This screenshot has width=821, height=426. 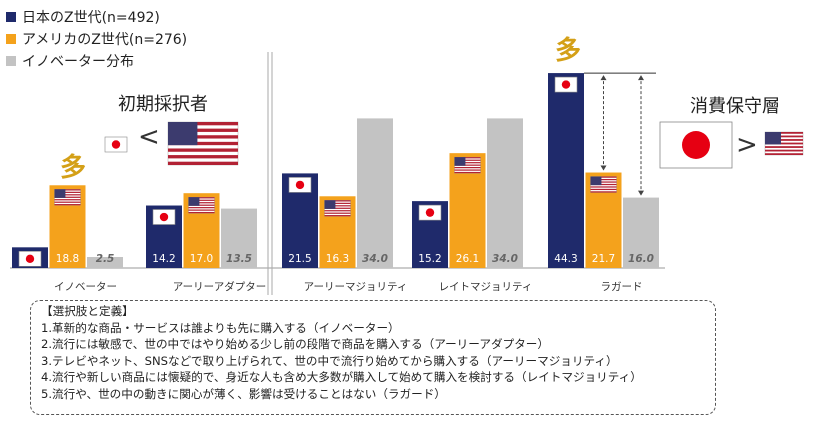 I want to click on callout-flag-usa-right-canton, so click(x=773, y=138).